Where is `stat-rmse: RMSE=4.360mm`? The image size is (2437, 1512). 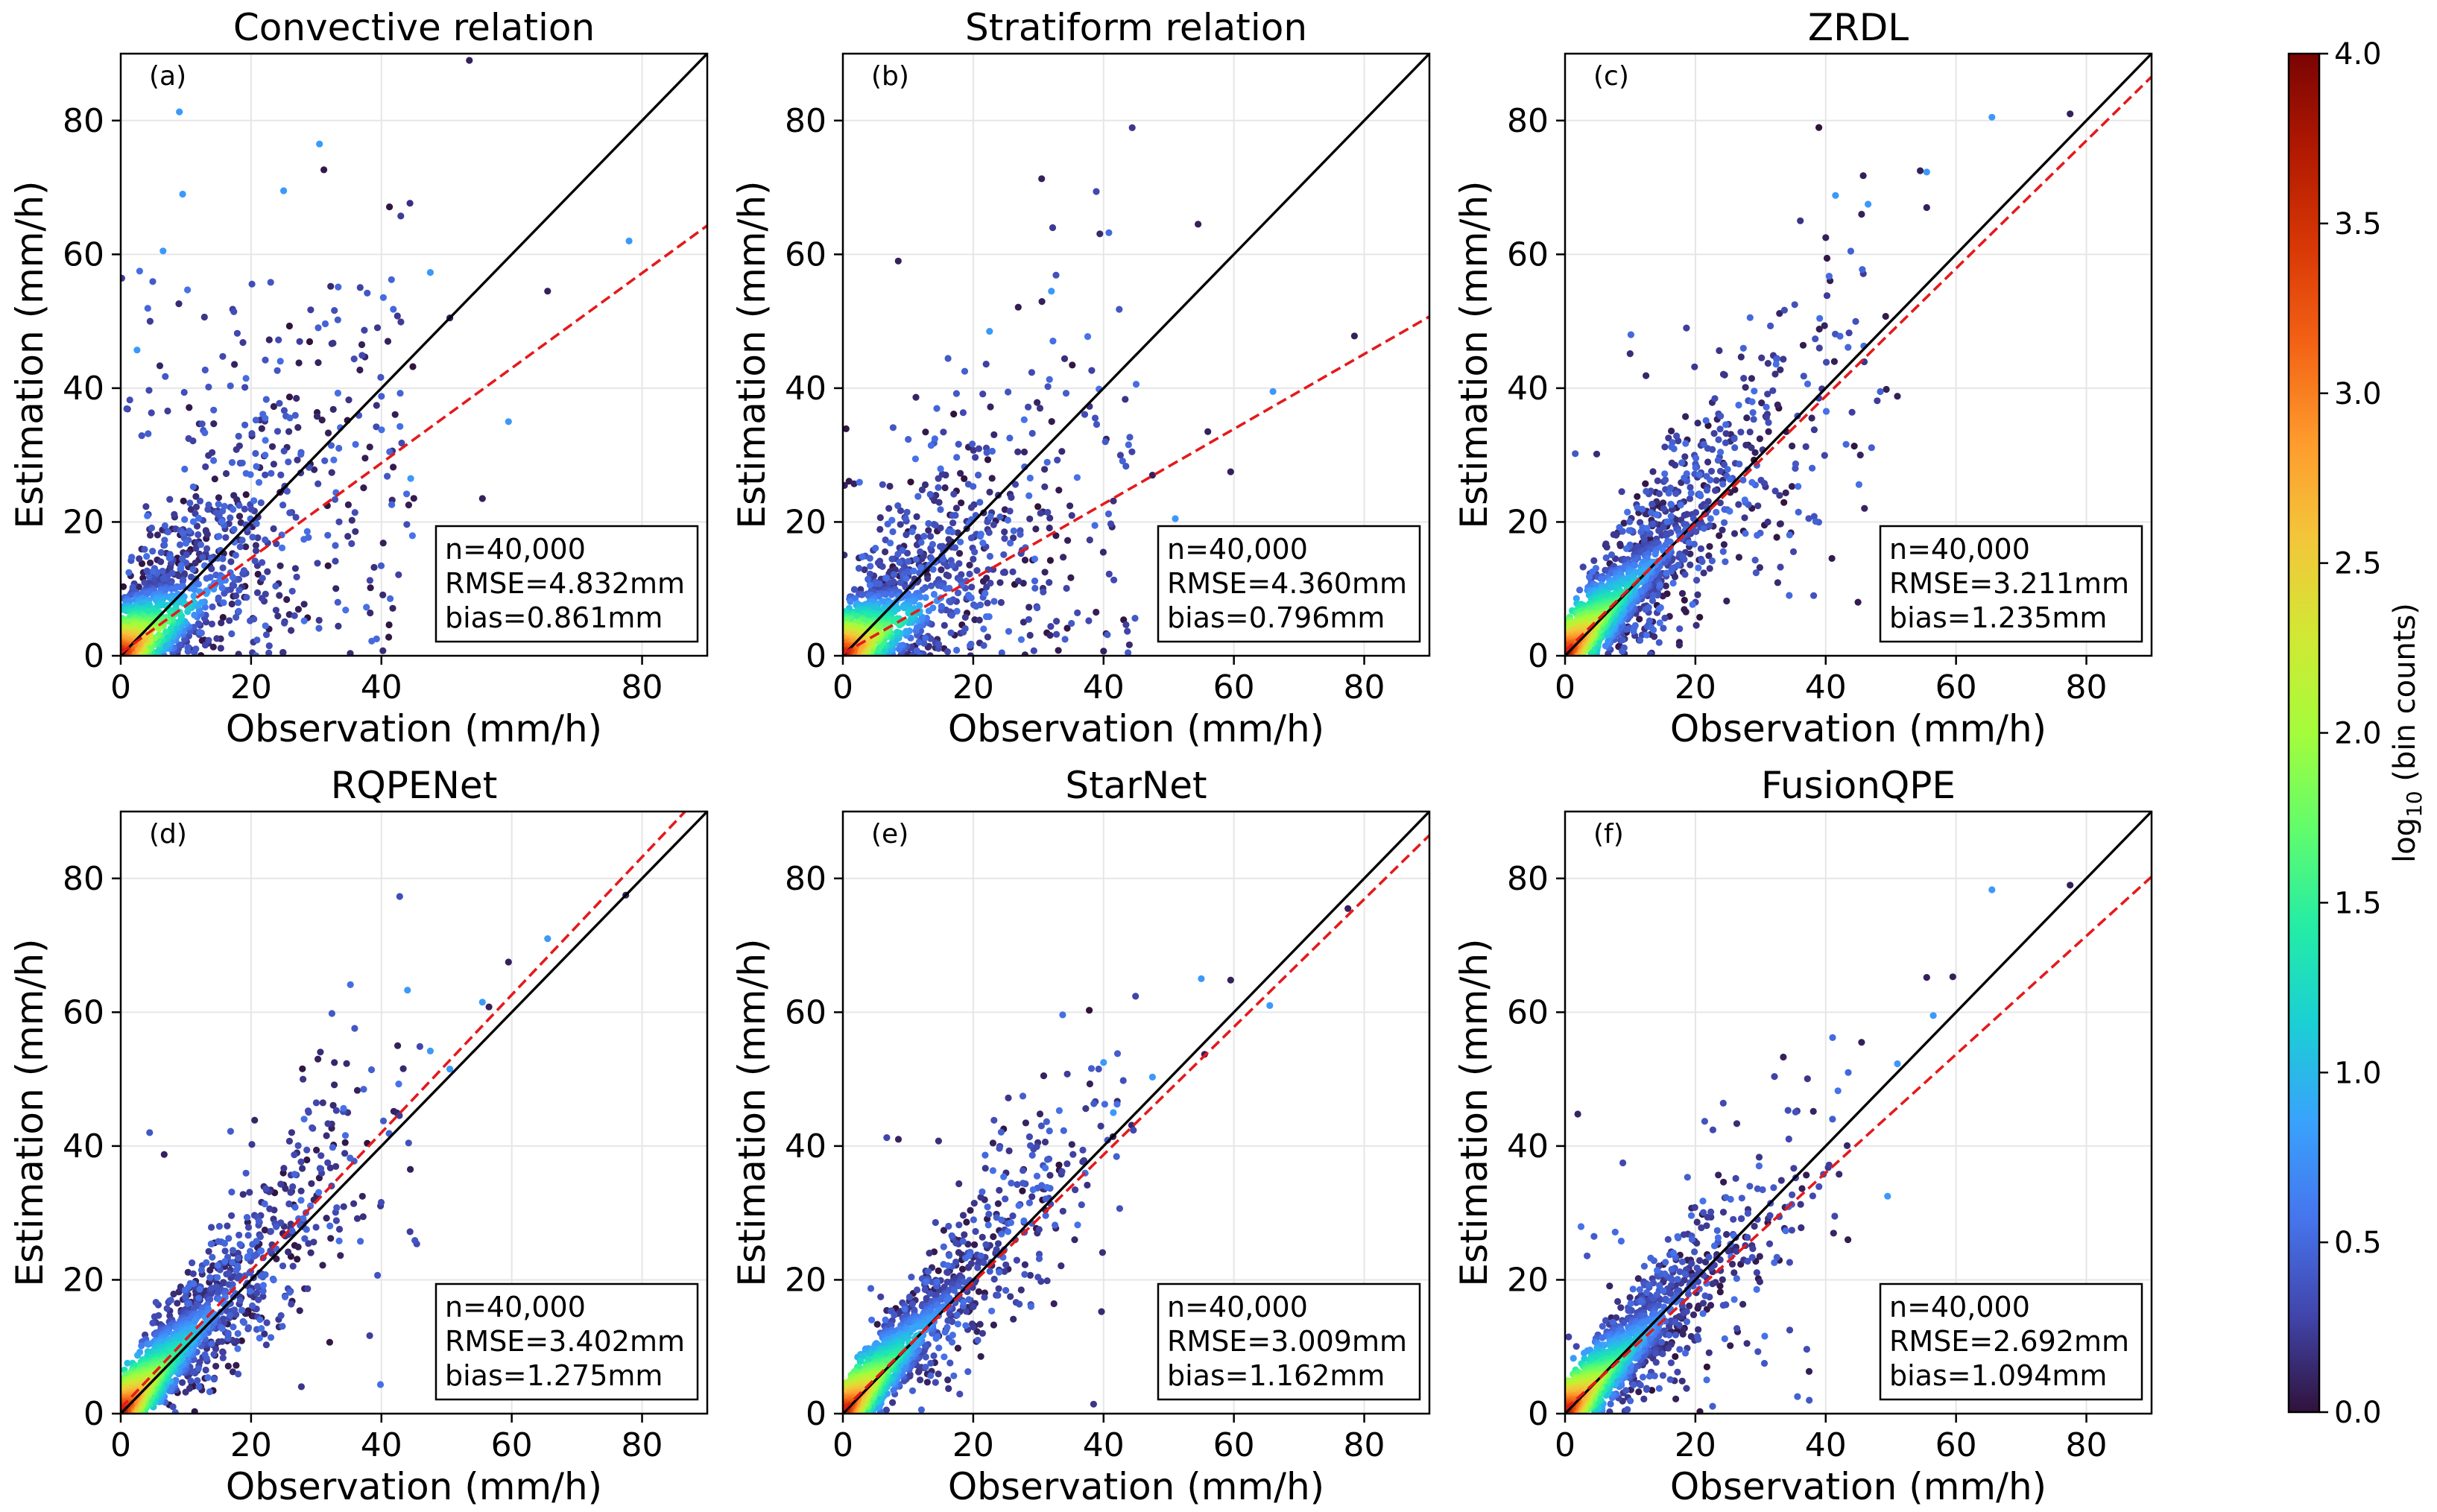 stat-rmse: RMSE=4.360mm is located at coordinates (1287, 583).